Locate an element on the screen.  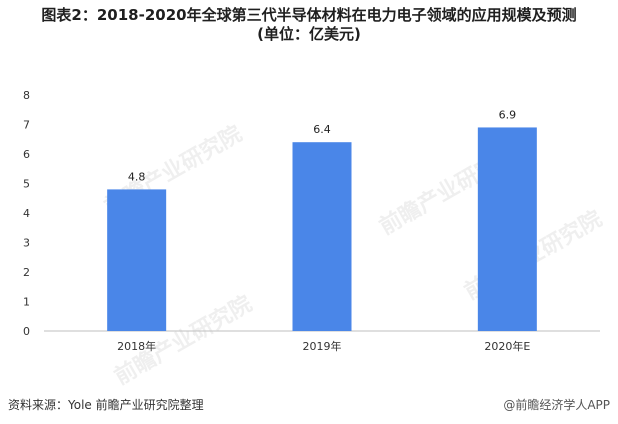
y-axis: 0 1 2 3 4 5 6 7 8 is located at coordinates (26, 213).